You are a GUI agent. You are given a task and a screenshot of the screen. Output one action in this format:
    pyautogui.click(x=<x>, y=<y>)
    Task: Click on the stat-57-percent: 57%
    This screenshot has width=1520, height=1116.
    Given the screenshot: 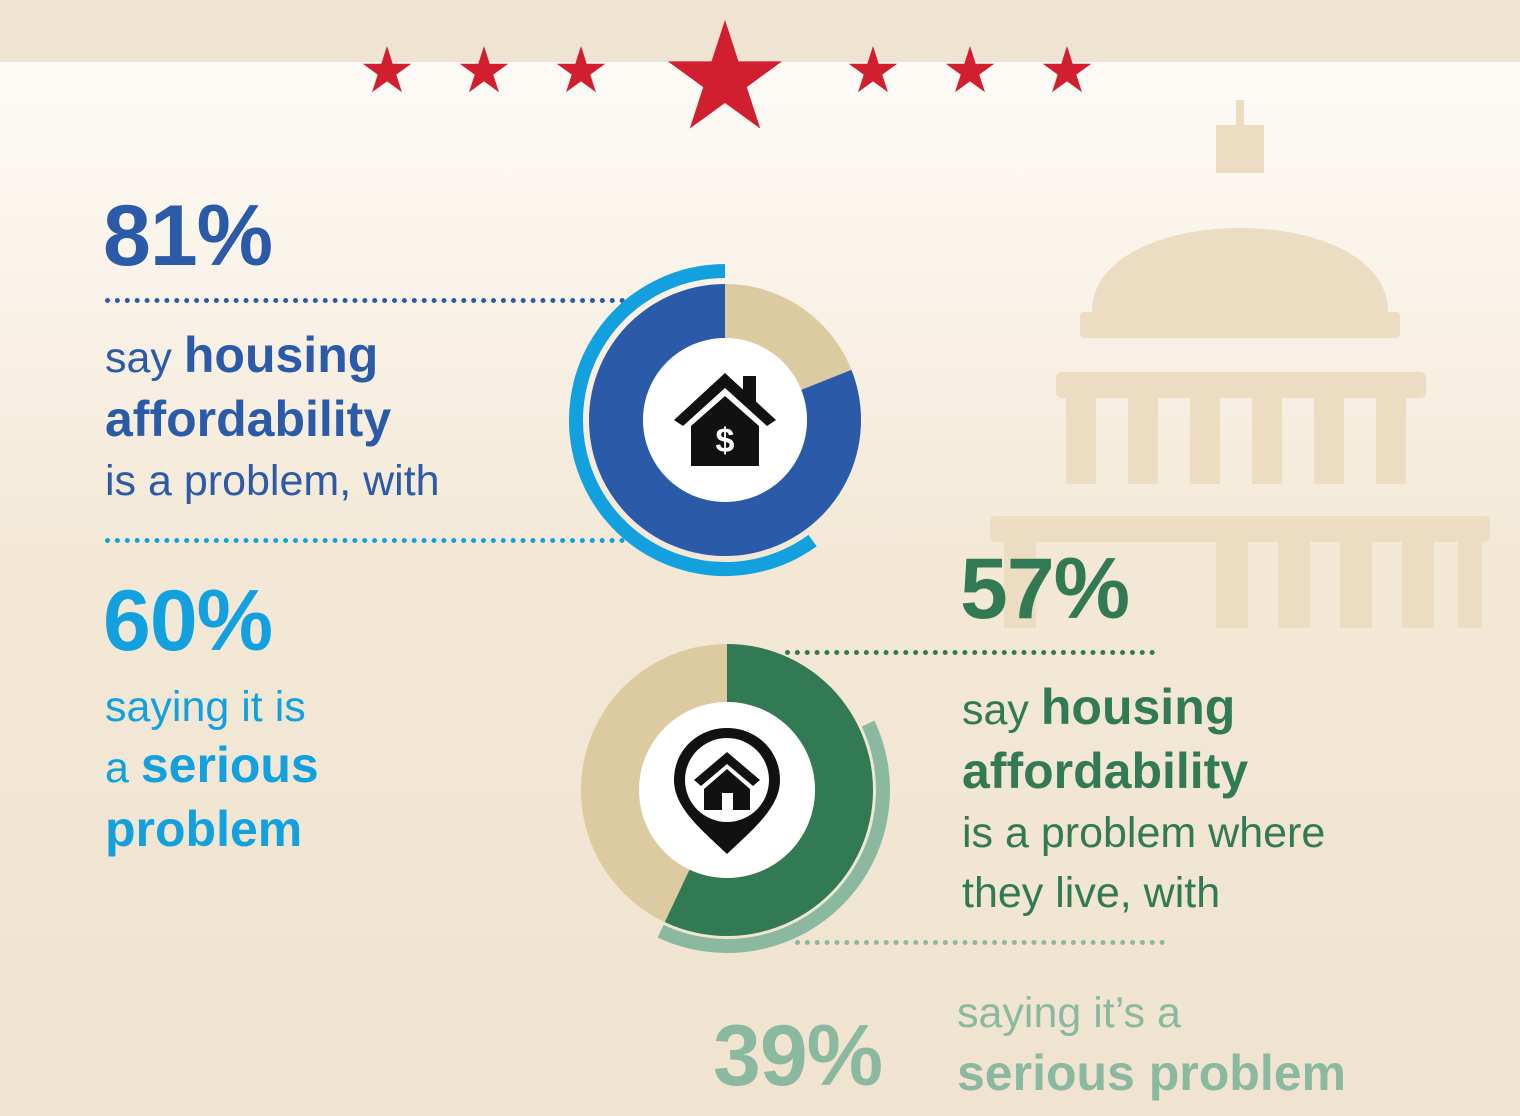 What is the action you would take?
    pyautogui.click(x=1045, y=589)
    